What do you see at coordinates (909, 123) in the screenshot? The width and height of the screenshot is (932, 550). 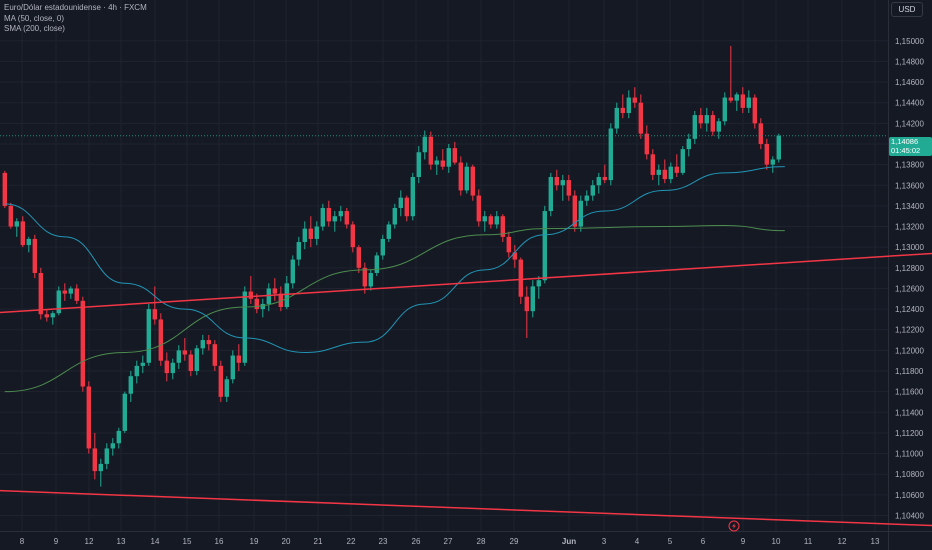 I see `price-tick-label: 1,14200` at bounding box center [909, 123].